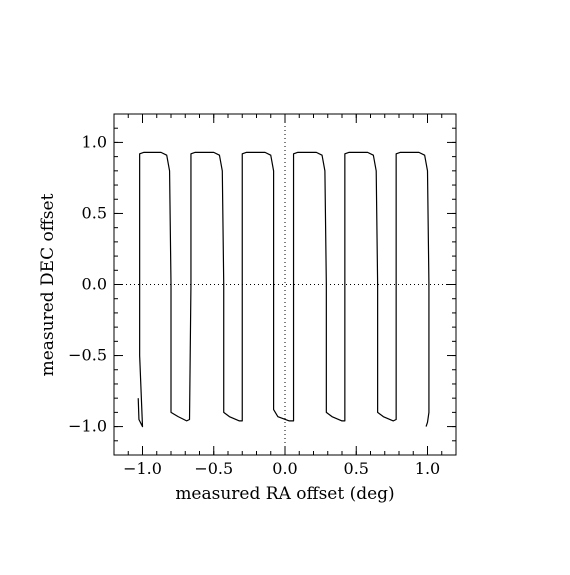  What do you see at coordinates (427, 468) in the screenshot?
I see `x-tick-label: 1.0` at bounding box center [427, 468].